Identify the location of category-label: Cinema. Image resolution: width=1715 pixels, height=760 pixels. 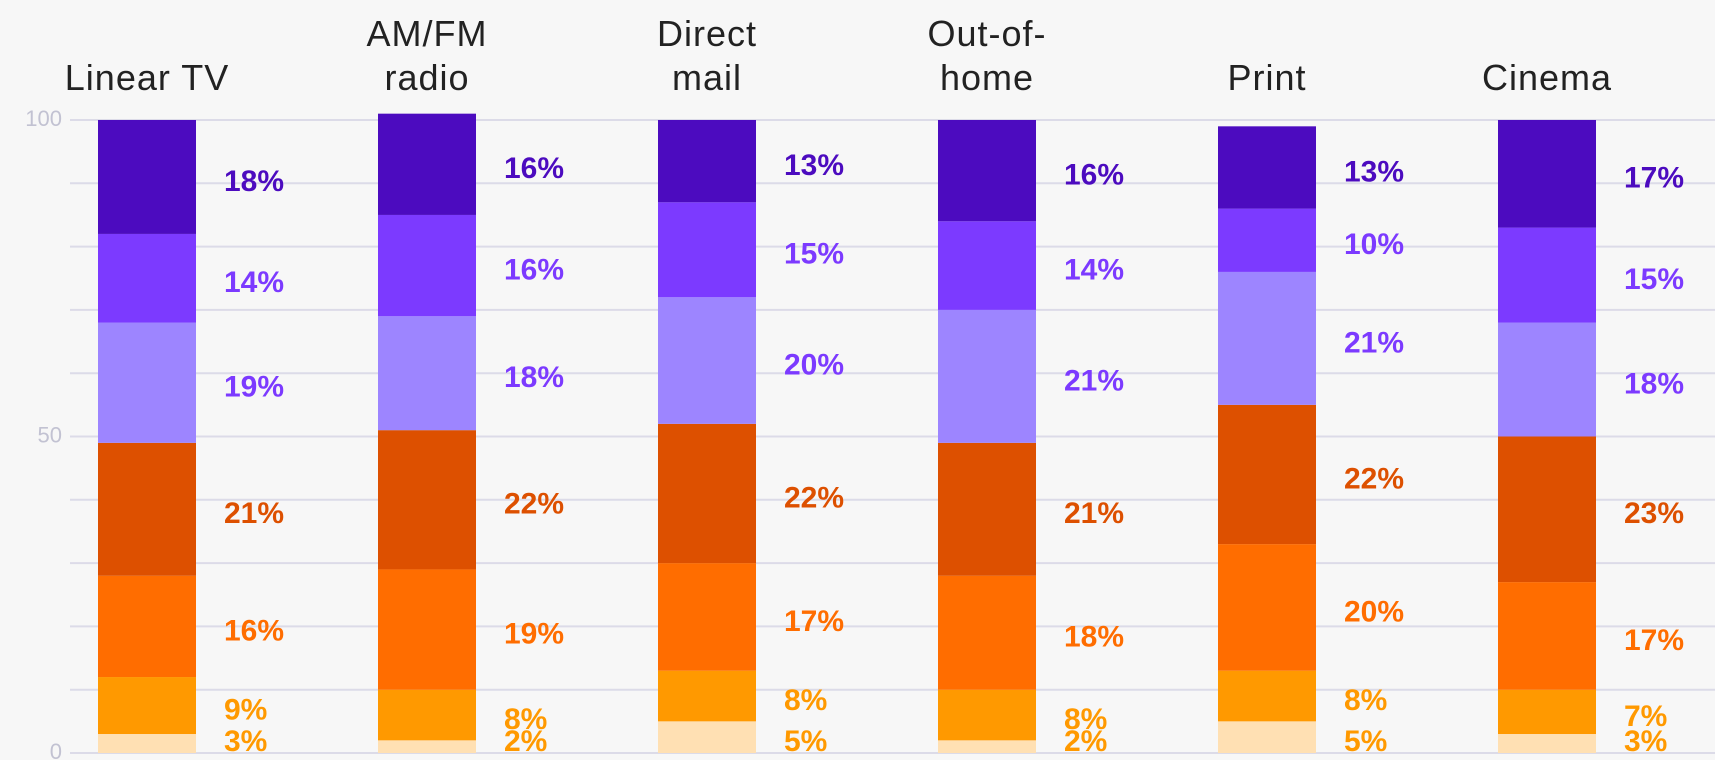
(1547, 77).